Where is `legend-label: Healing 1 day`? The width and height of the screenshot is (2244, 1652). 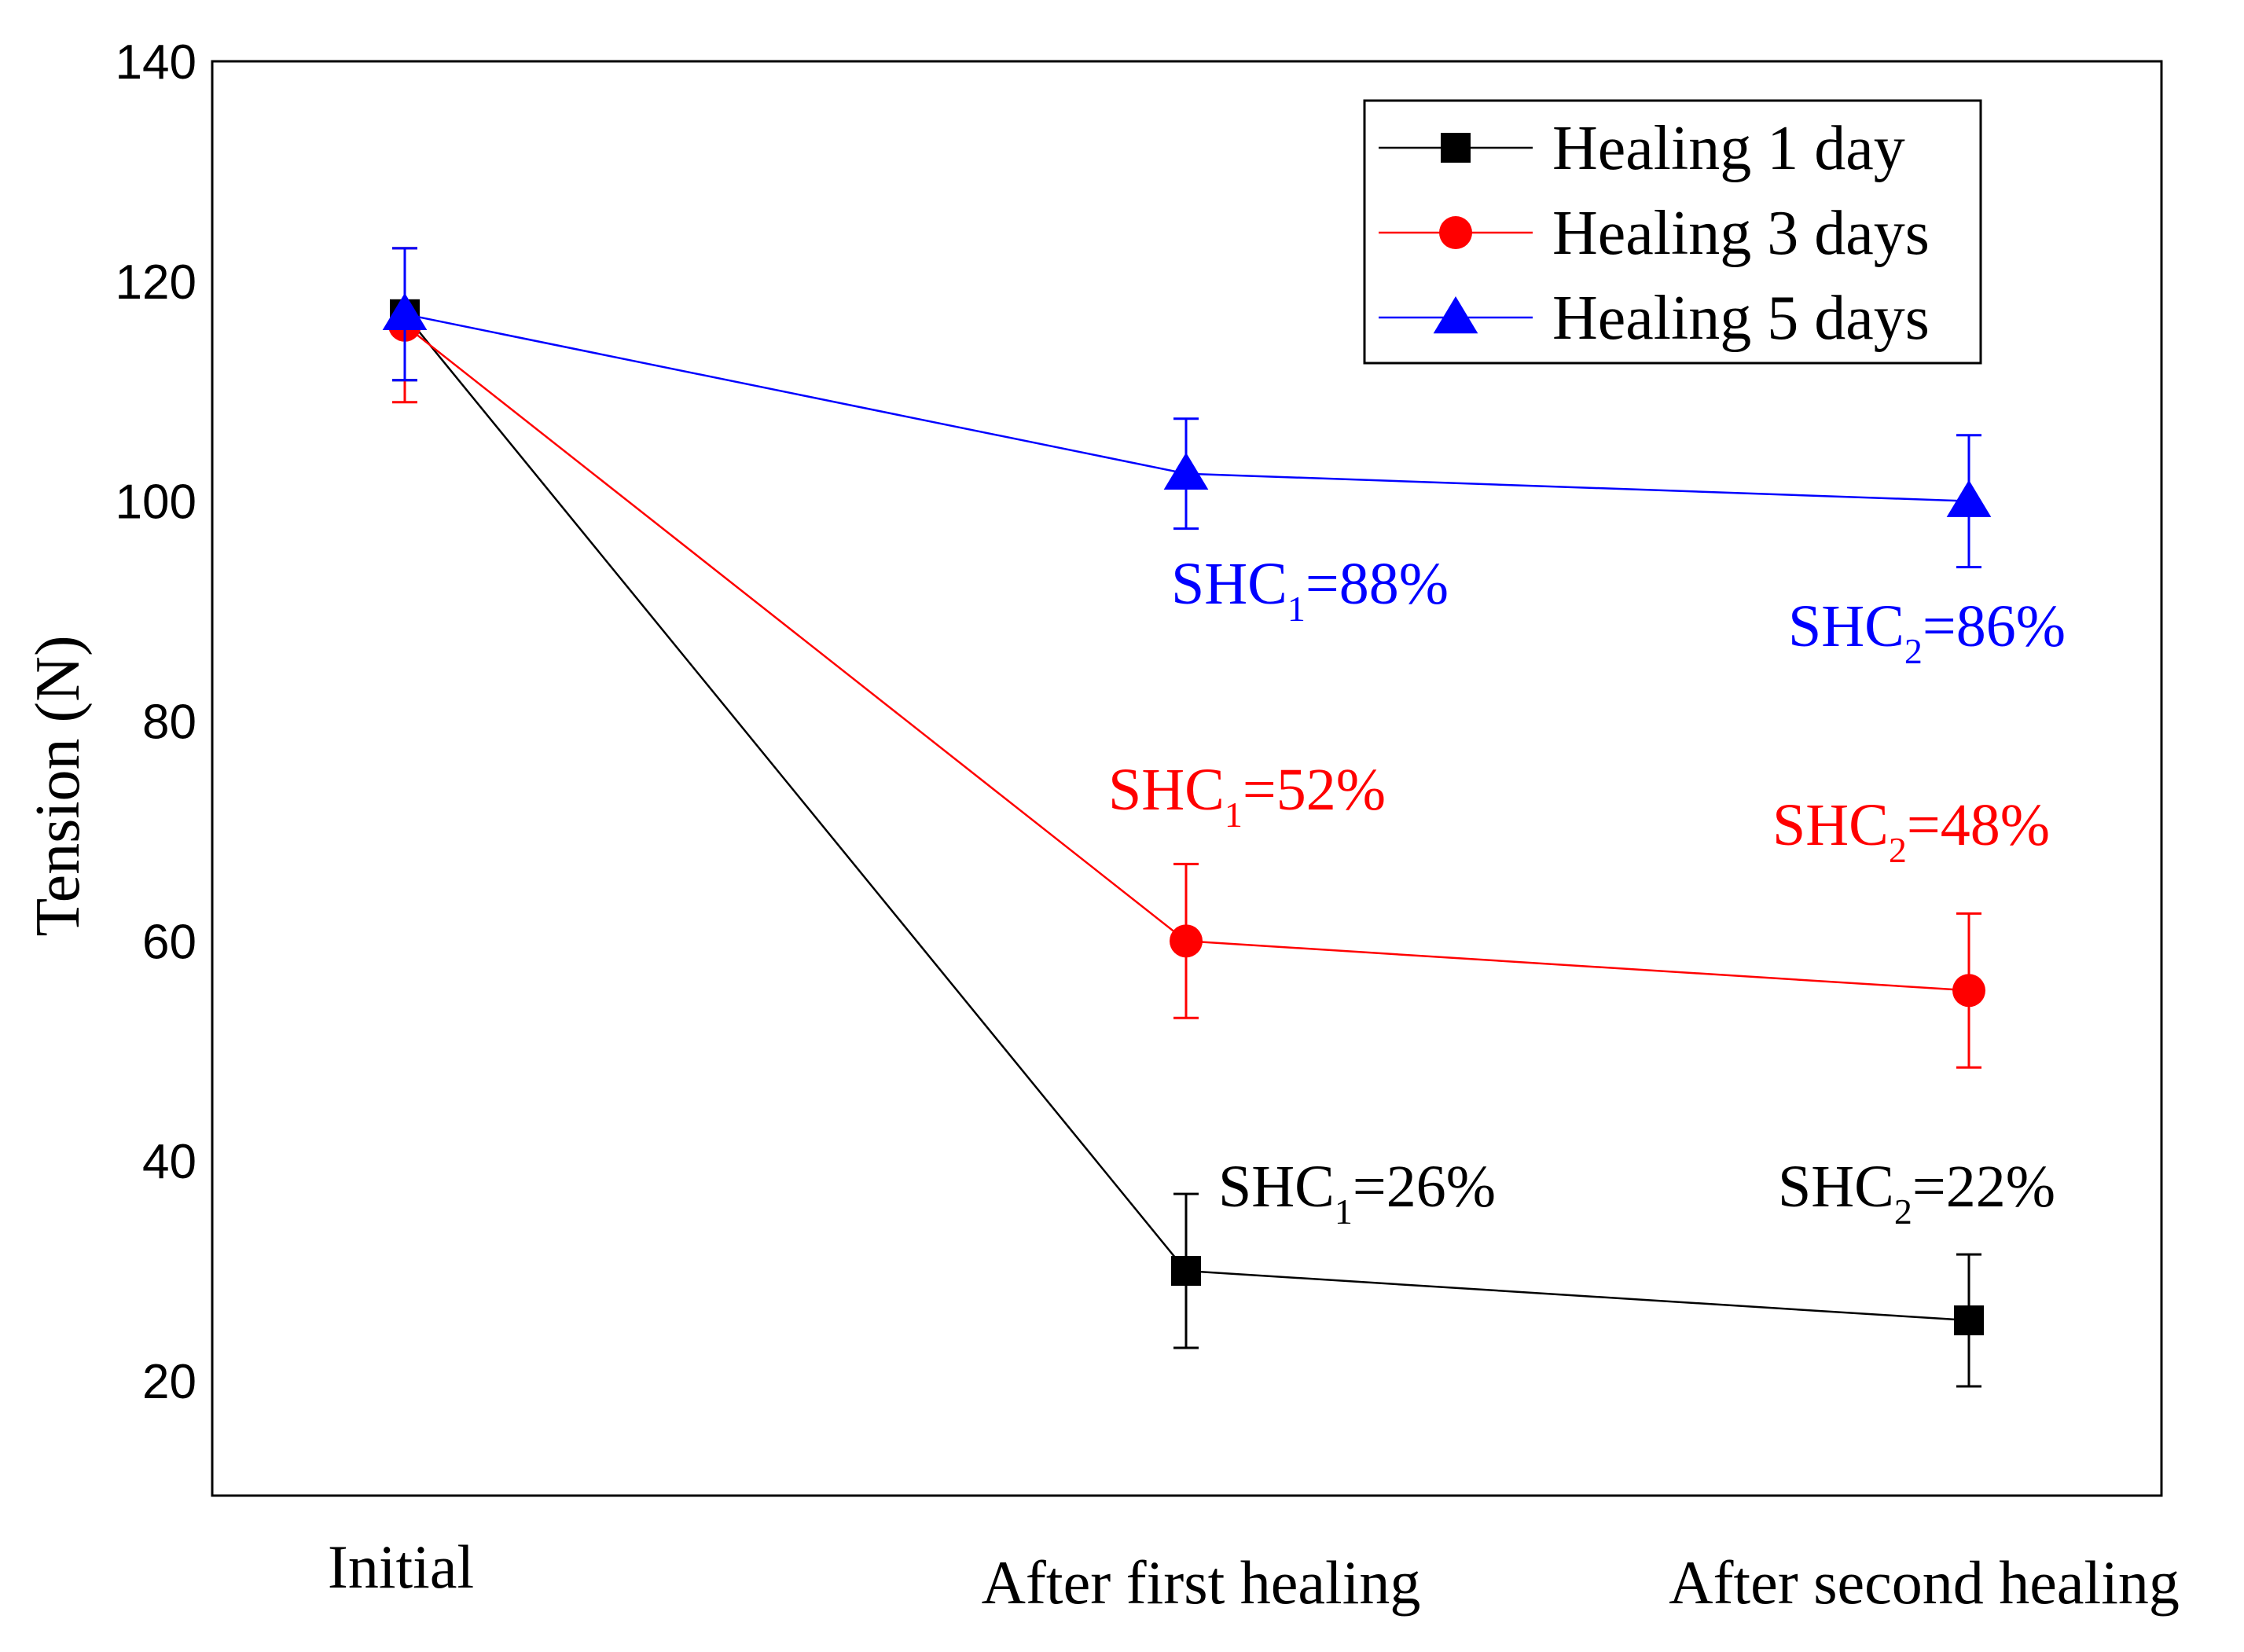 legend-label: Healing 1 day is located at coordinates (1728, 149).